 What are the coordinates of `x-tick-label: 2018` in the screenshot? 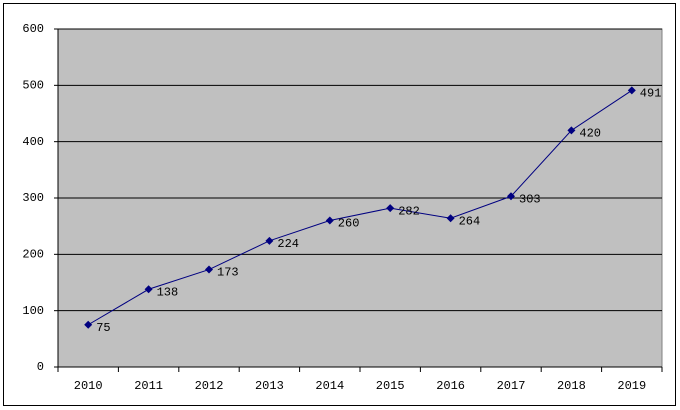 It's located at (571, 386).